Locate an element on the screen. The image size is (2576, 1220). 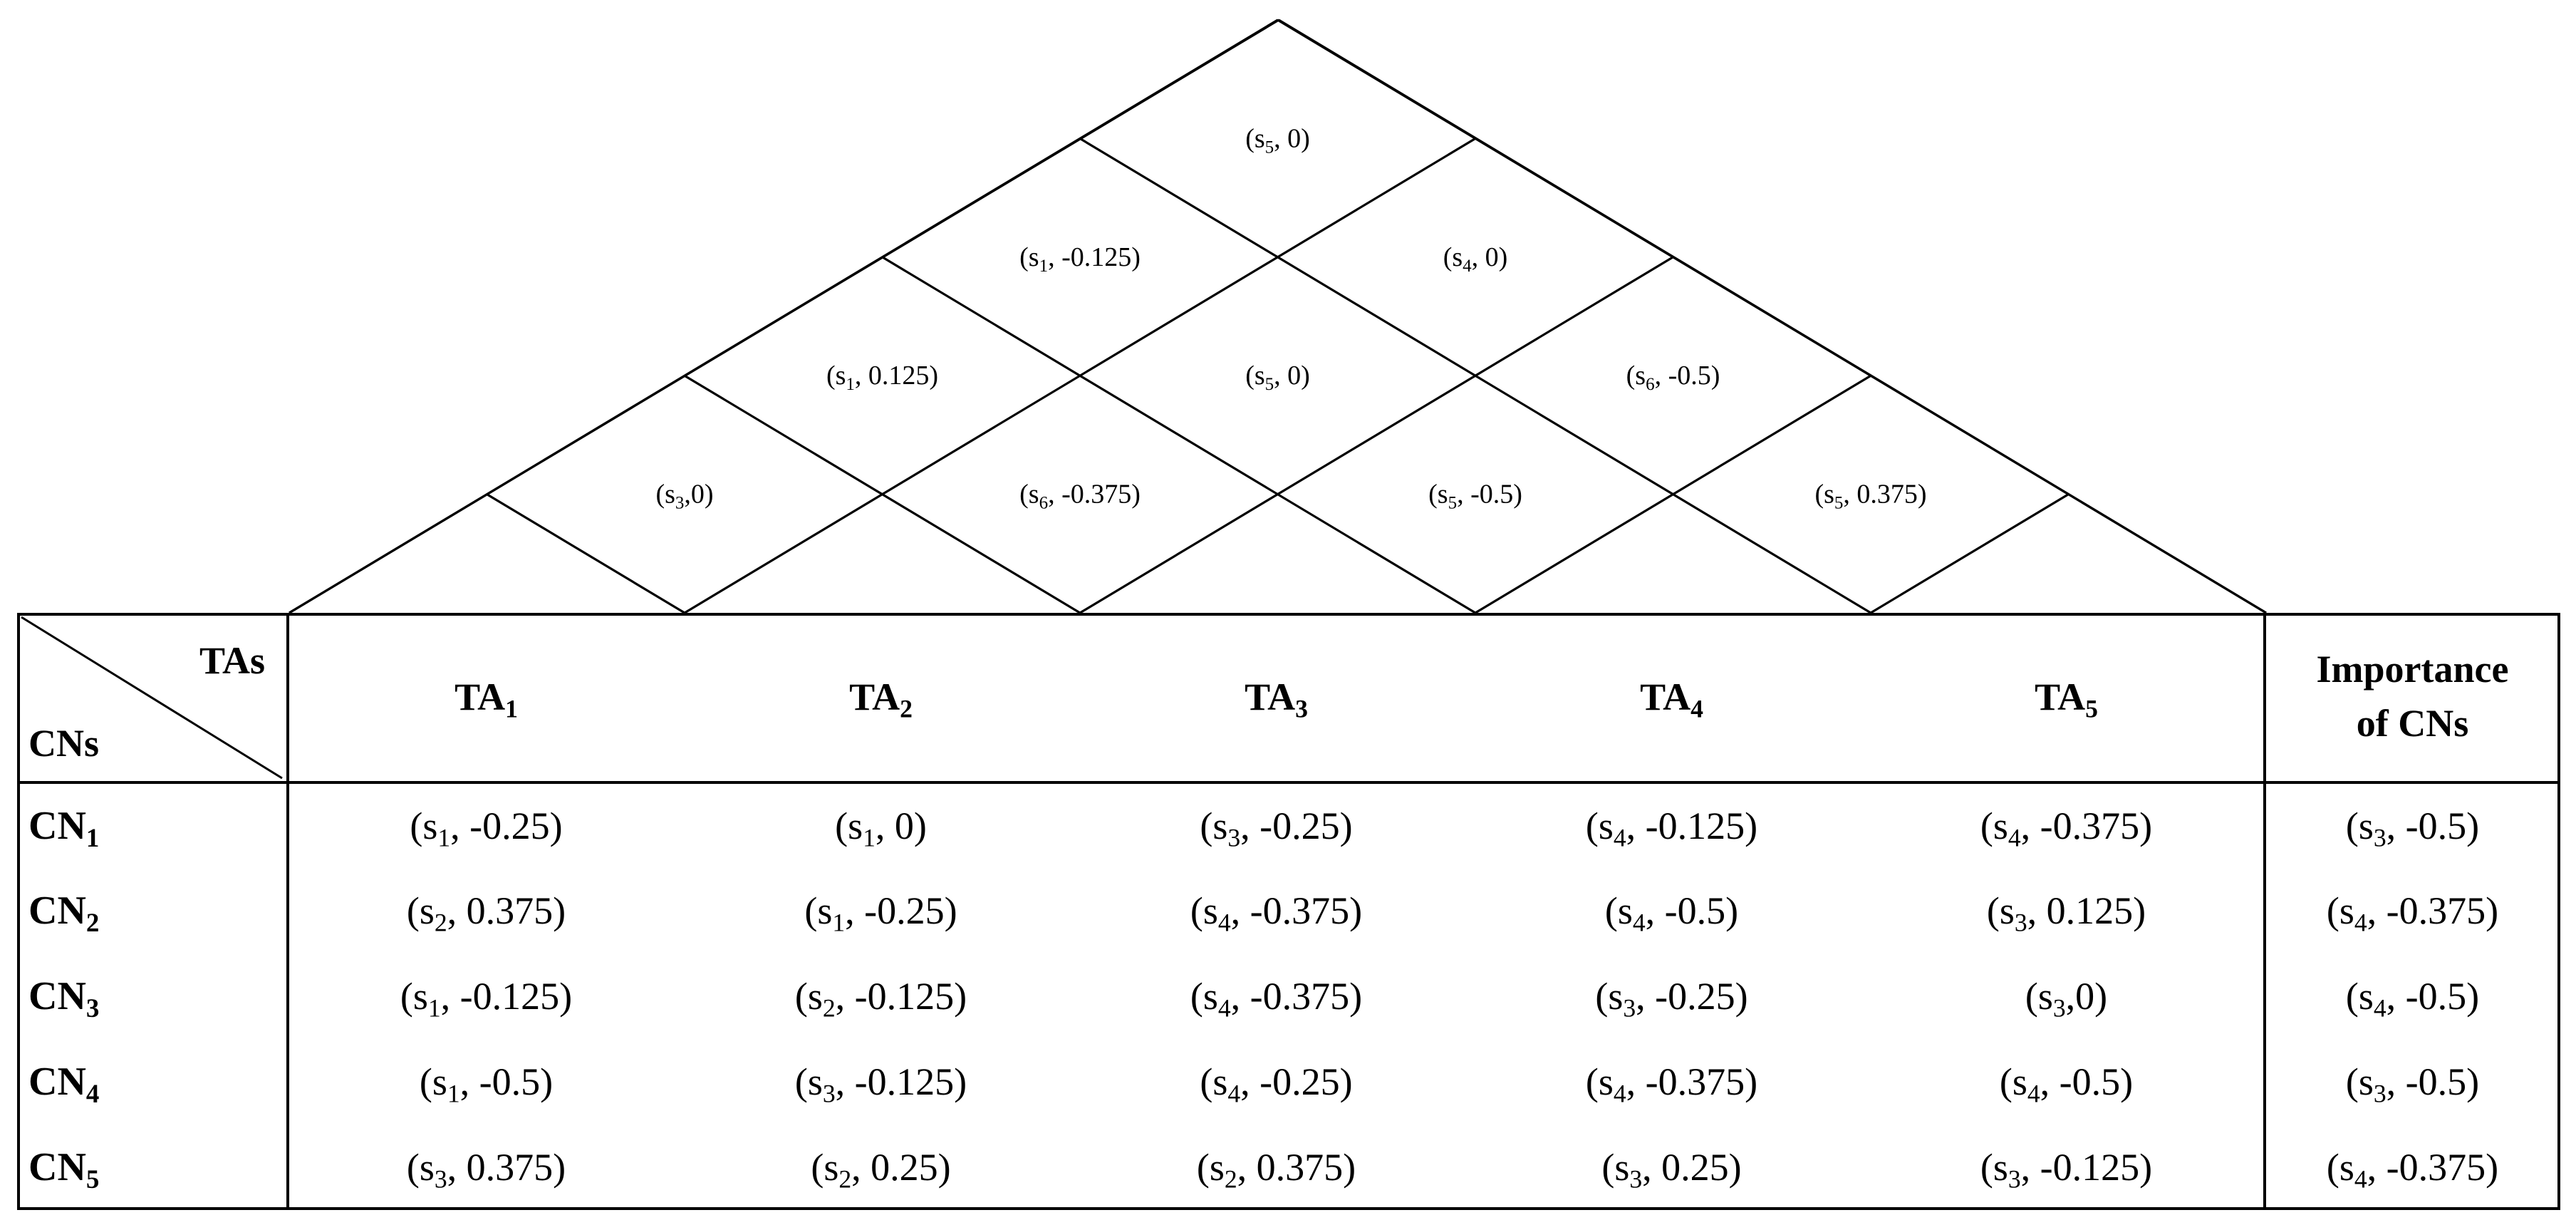
corner-cell: TAs CNs is located at coordinates (153, 699).